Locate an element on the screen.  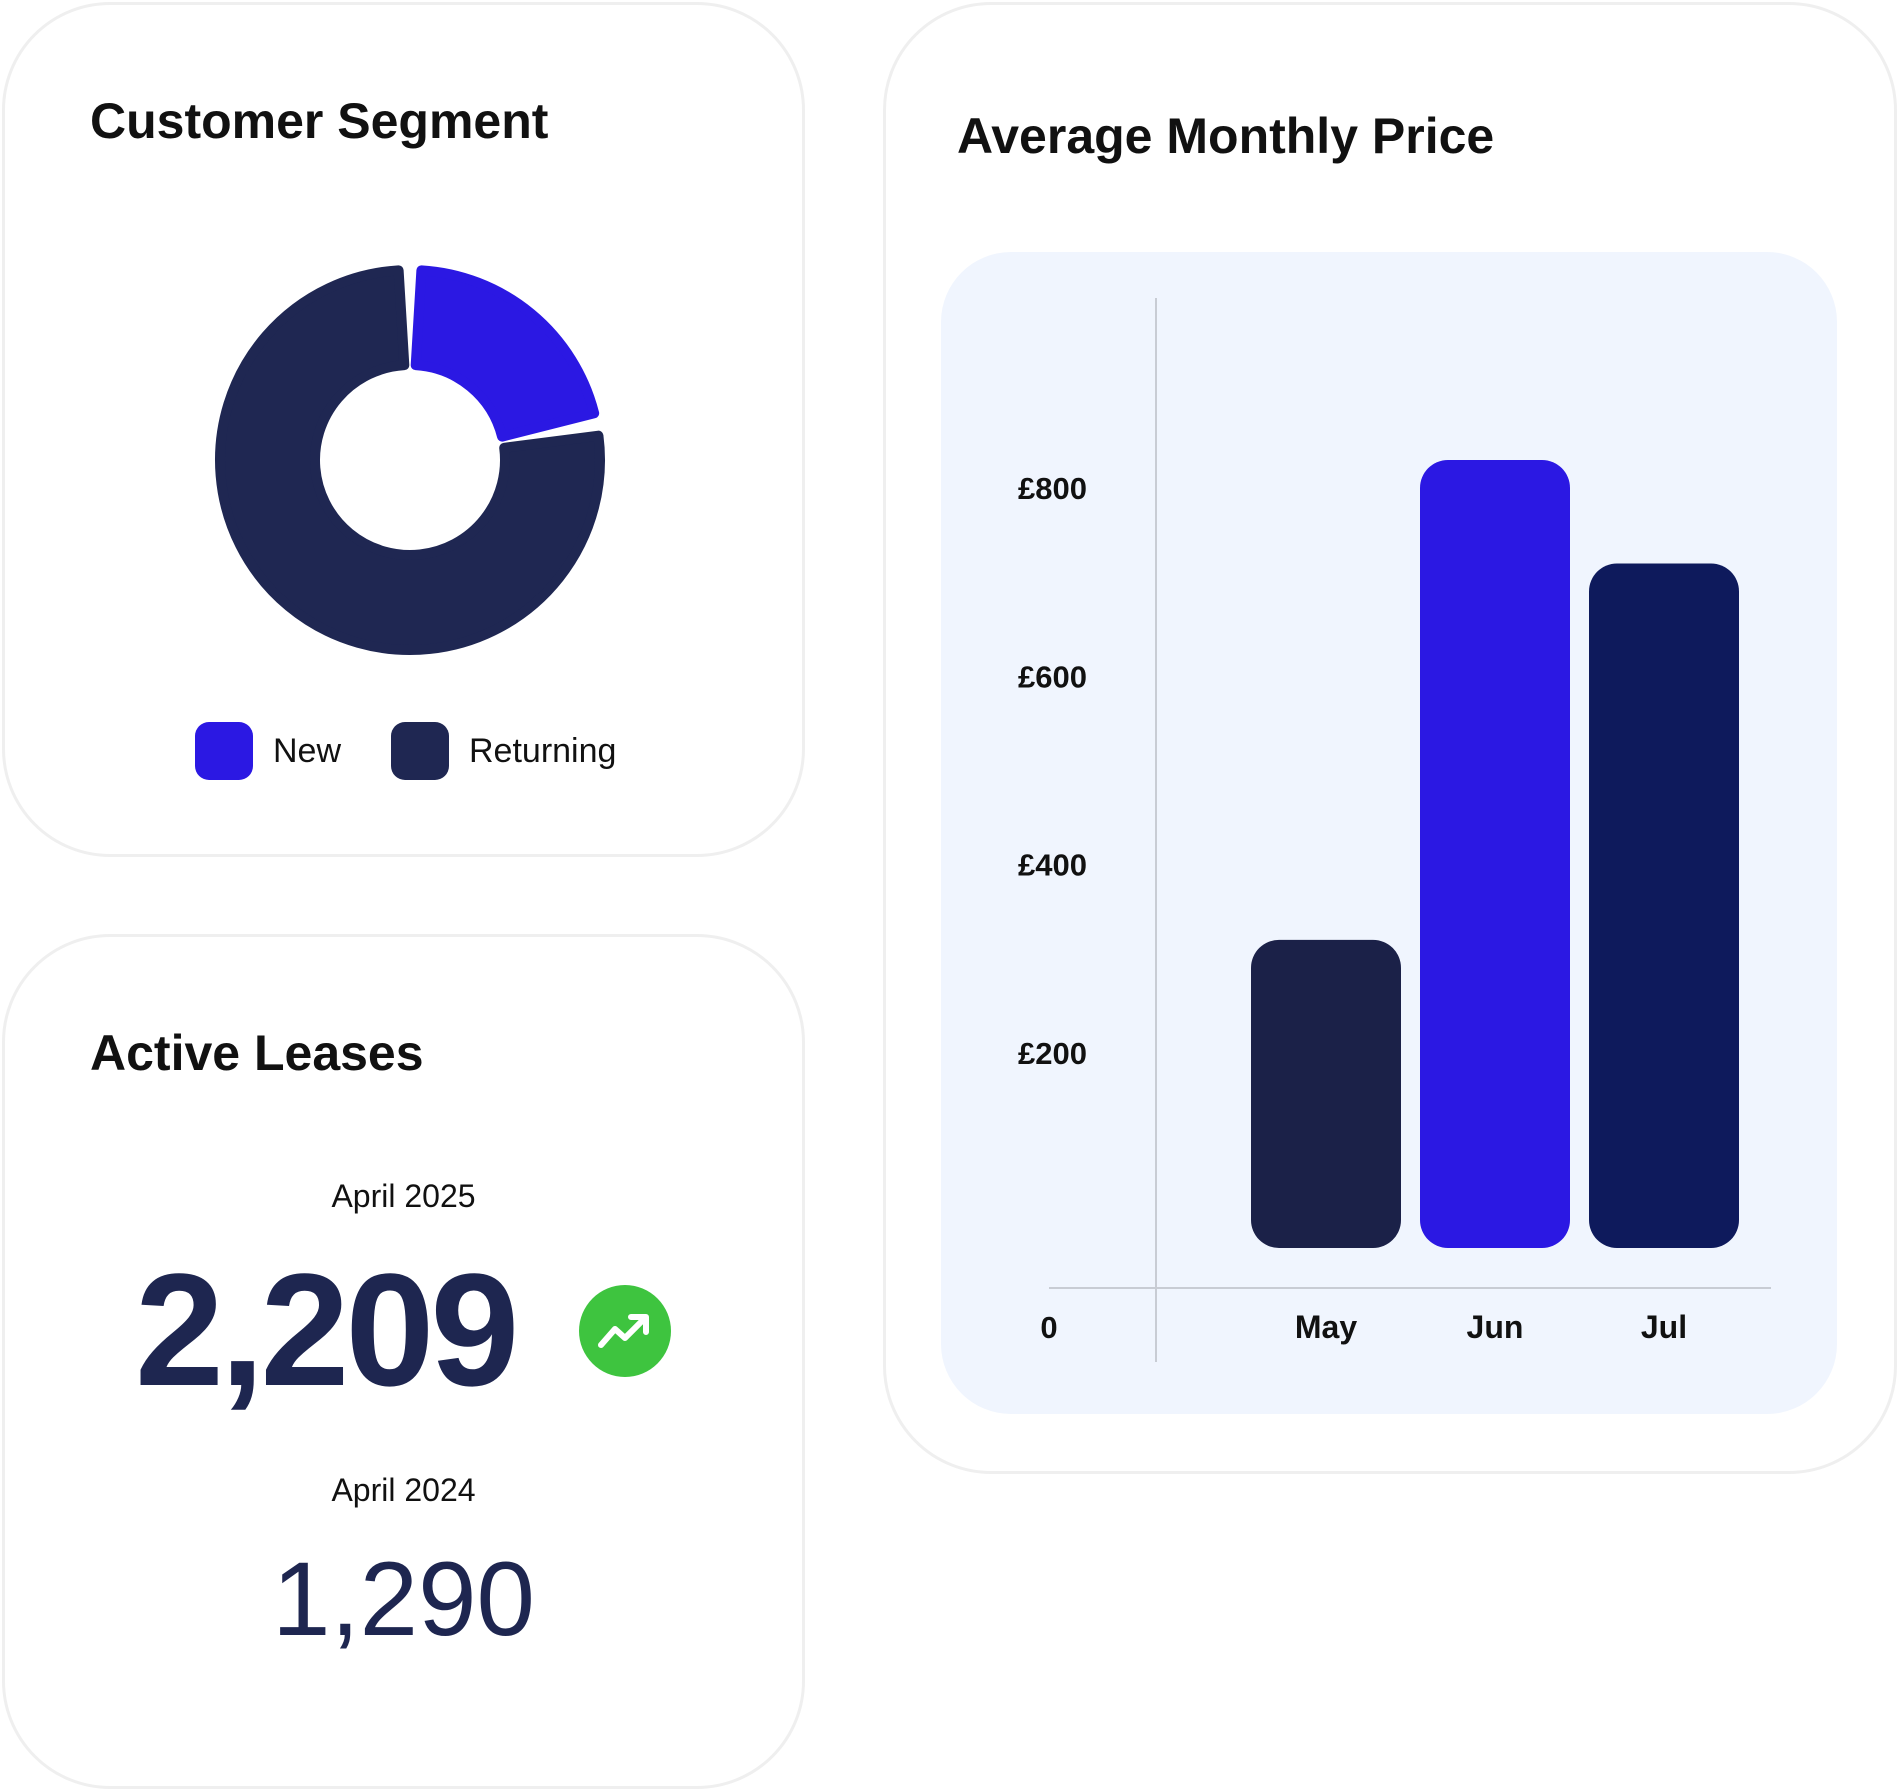
y-tick-label: £200 is located at coordinates (1052, 1053).